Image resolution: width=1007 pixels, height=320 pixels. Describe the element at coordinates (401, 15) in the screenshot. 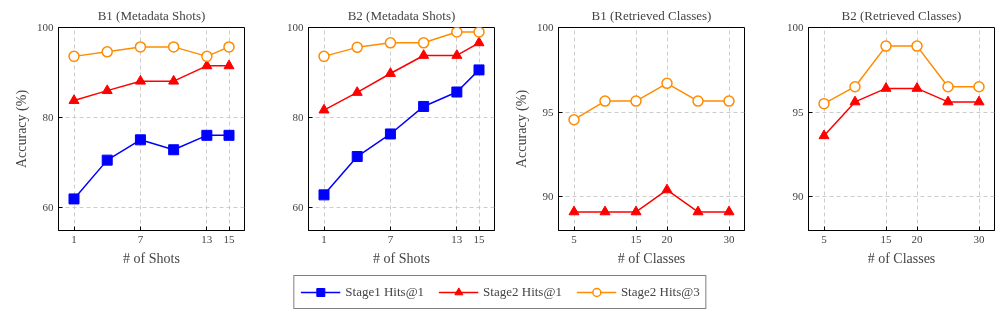

I see `chart-title: B2 (Metadata Shots)` at that location.